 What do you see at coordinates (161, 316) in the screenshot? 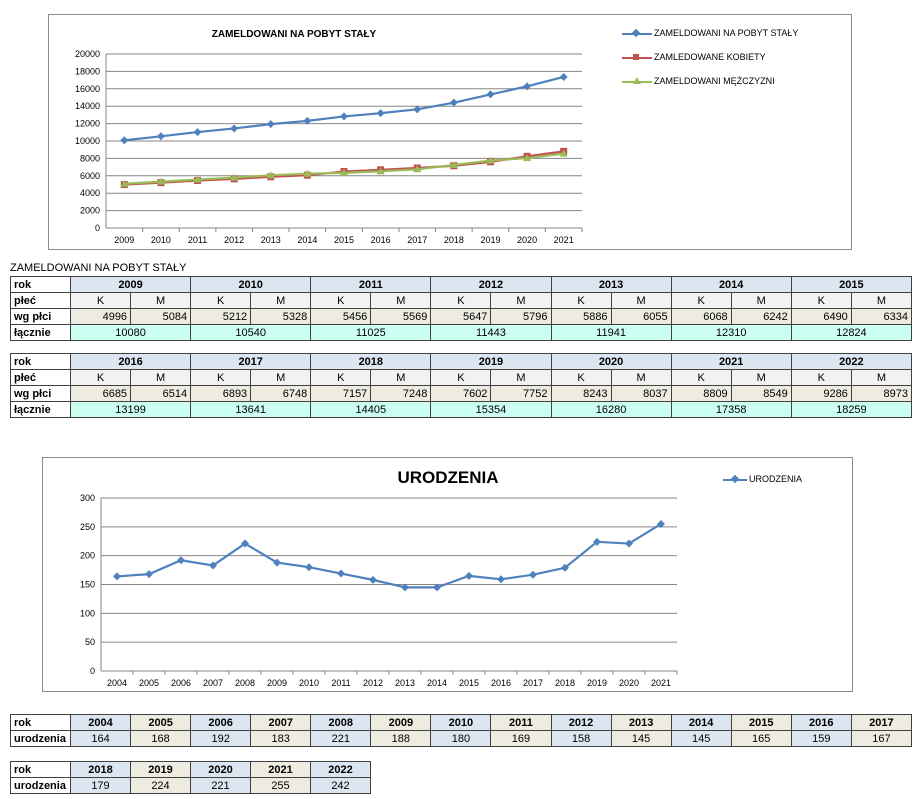
I see `value-cell: 5084` at bounding box center [161, 316].